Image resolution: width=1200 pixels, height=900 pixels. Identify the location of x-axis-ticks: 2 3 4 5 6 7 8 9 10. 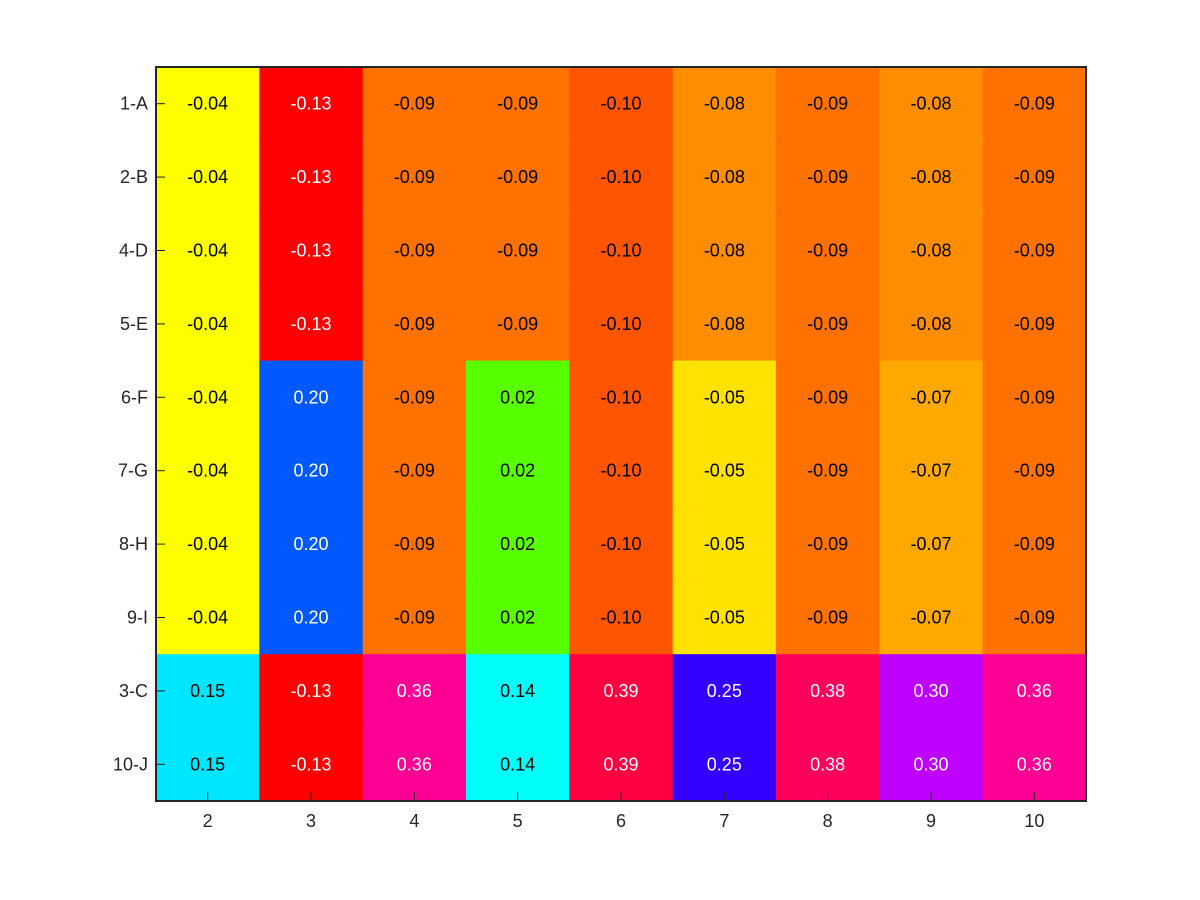
(623, 811).